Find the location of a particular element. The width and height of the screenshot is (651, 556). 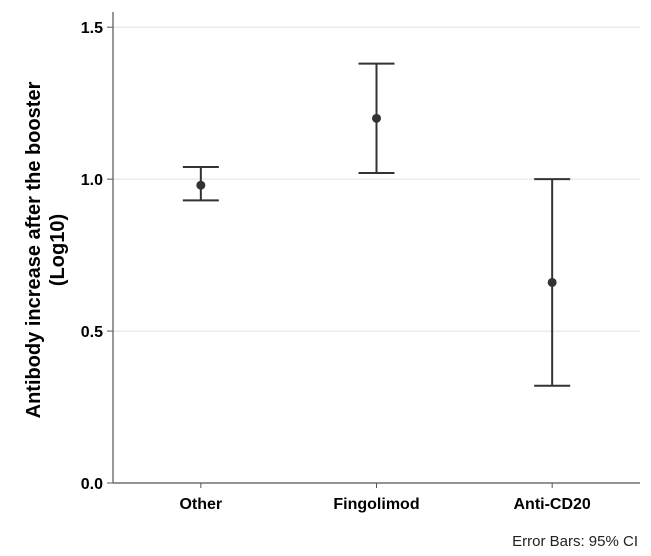

y-tick-label: 1.5 is located at coordinates (92, 28).